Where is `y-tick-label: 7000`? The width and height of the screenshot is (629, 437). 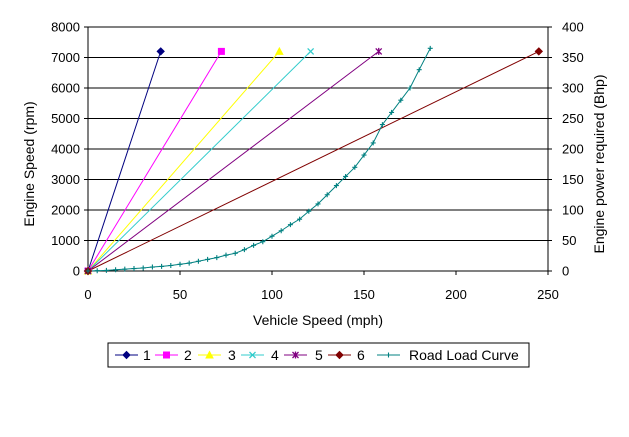
y-tick-label: 7000 is located at coordinates (65, 57).